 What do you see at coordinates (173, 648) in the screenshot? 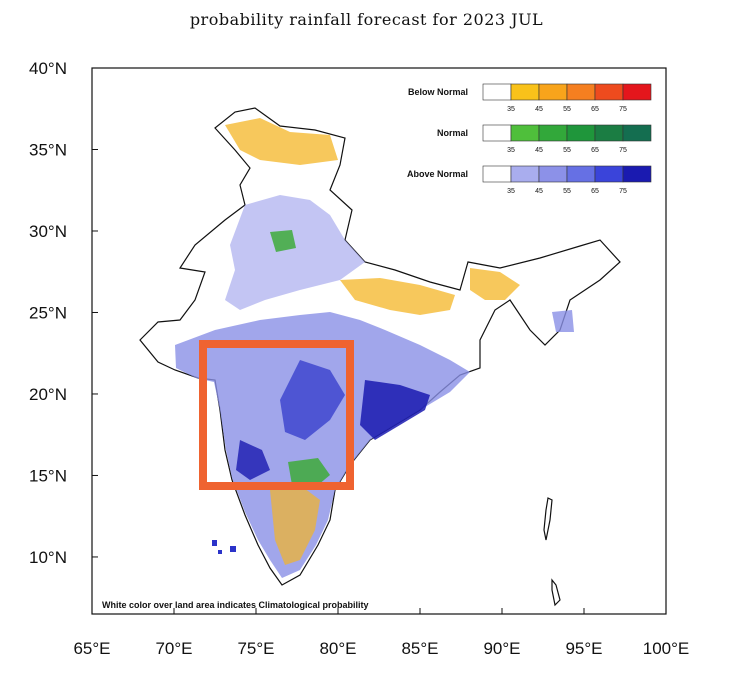
I see `x-tick-label: 70°E` at bounding box center [173, 648].